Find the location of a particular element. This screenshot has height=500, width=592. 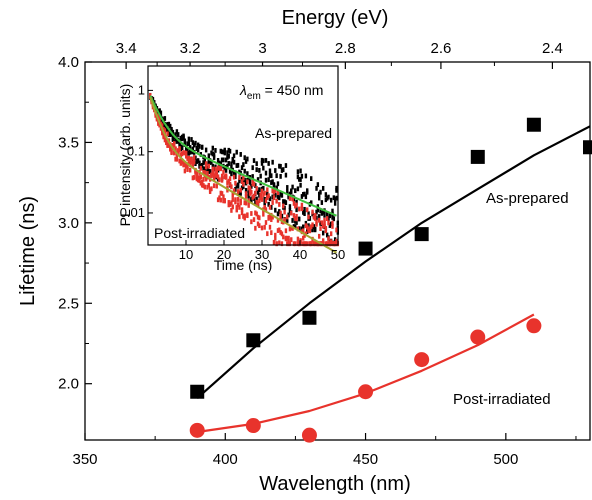

x2-tick-label: 3.2 is located at coordinates (190, 48).